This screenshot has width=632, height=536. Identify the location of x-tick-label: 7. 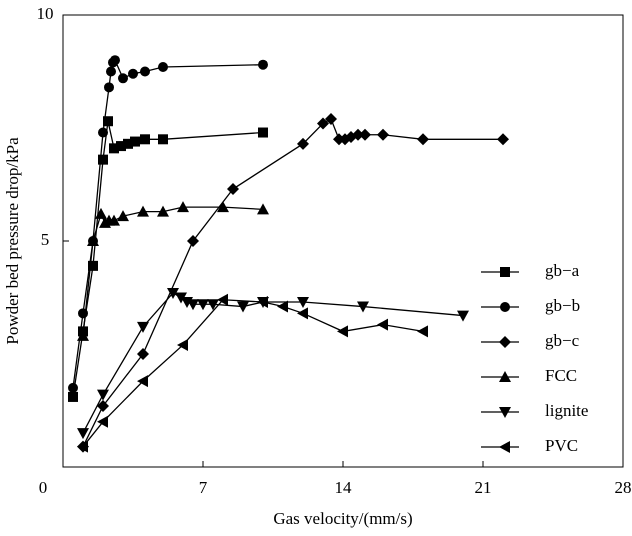
(203, 487).